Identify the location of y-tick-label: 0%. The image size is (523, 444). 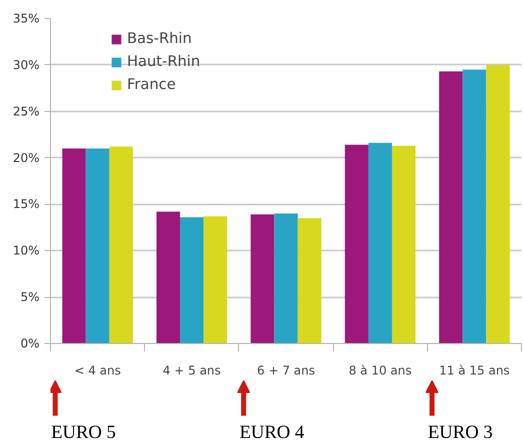
(30, 343).